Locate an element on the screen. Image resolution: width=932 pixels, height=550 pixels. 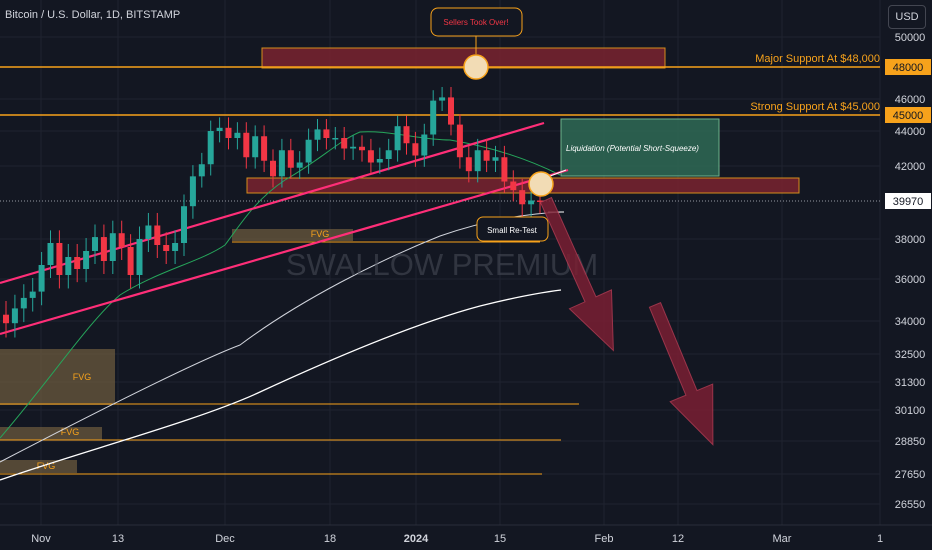
y-tick-label: 36000 is located at coordinates (910, 280).